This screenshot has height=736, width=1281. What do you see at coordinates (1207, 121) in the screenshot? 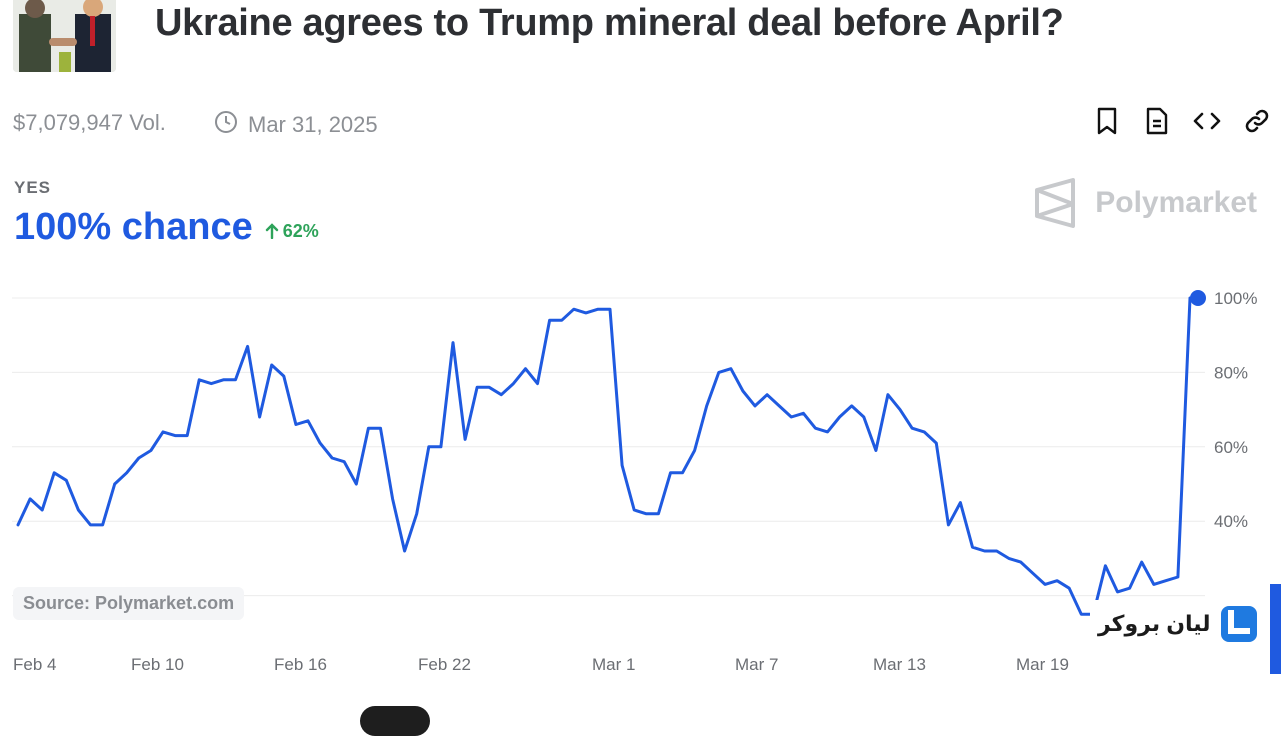
I see `code-icon` at bounding box center [1207, 121].